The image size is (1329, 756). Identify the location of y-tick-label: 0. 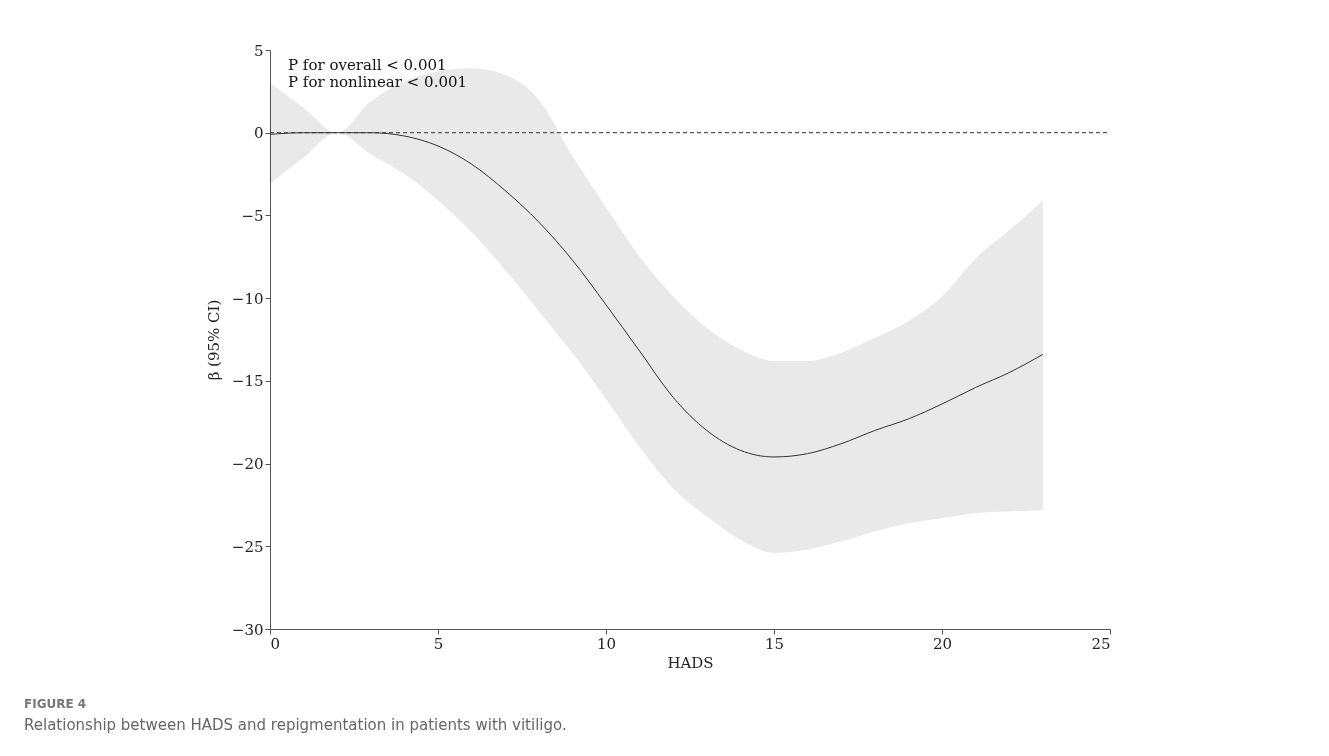
(258, 133).